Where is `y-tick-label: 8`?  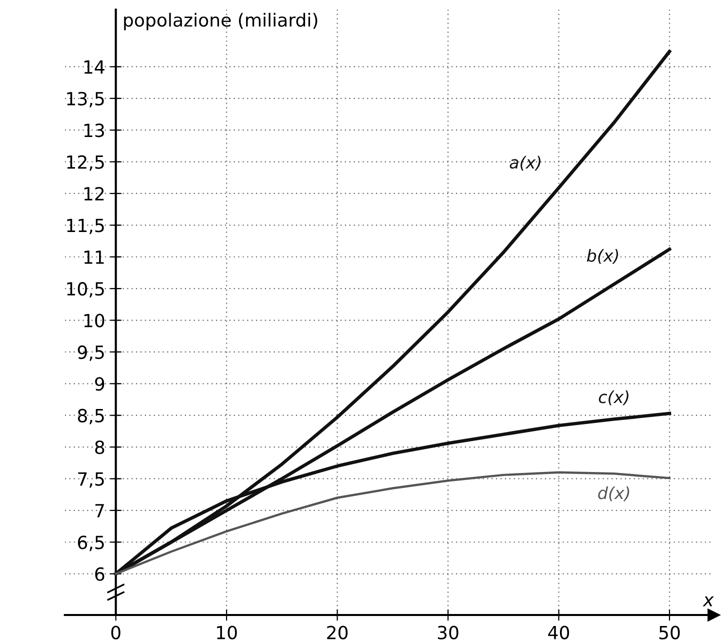
y-tick-label: 8 is located at coordinates (99, 447).